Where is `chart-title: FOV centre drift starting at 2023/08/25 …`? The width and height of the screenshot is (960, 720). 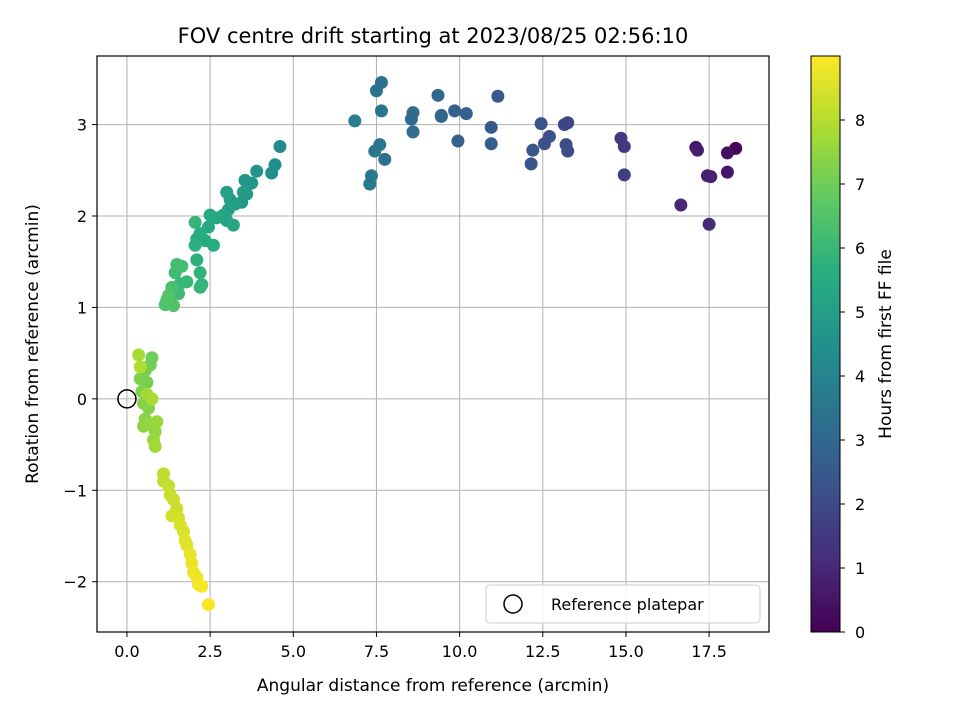
chart-title: FOV centre drift starting at 2023/08/25 … is located at coordinates (433, 36).